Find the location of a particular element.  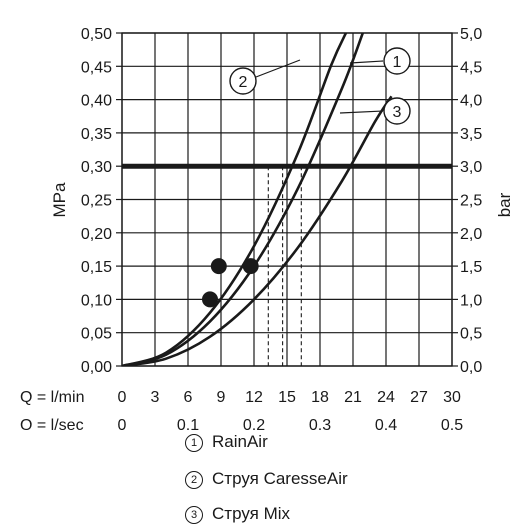

callout-label-3: 3 is located at coordinates (397, 112).